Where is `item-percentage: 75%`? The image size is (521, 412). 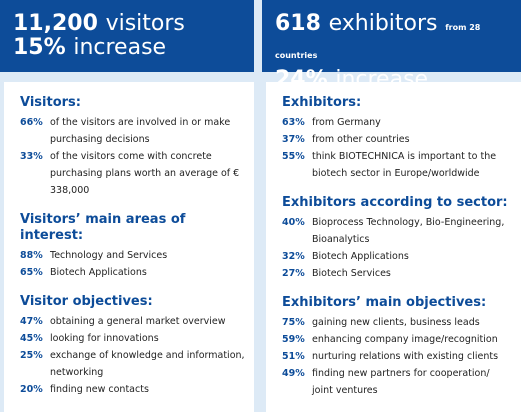
item-percentage: 75% is located at coordinates (293, 322).